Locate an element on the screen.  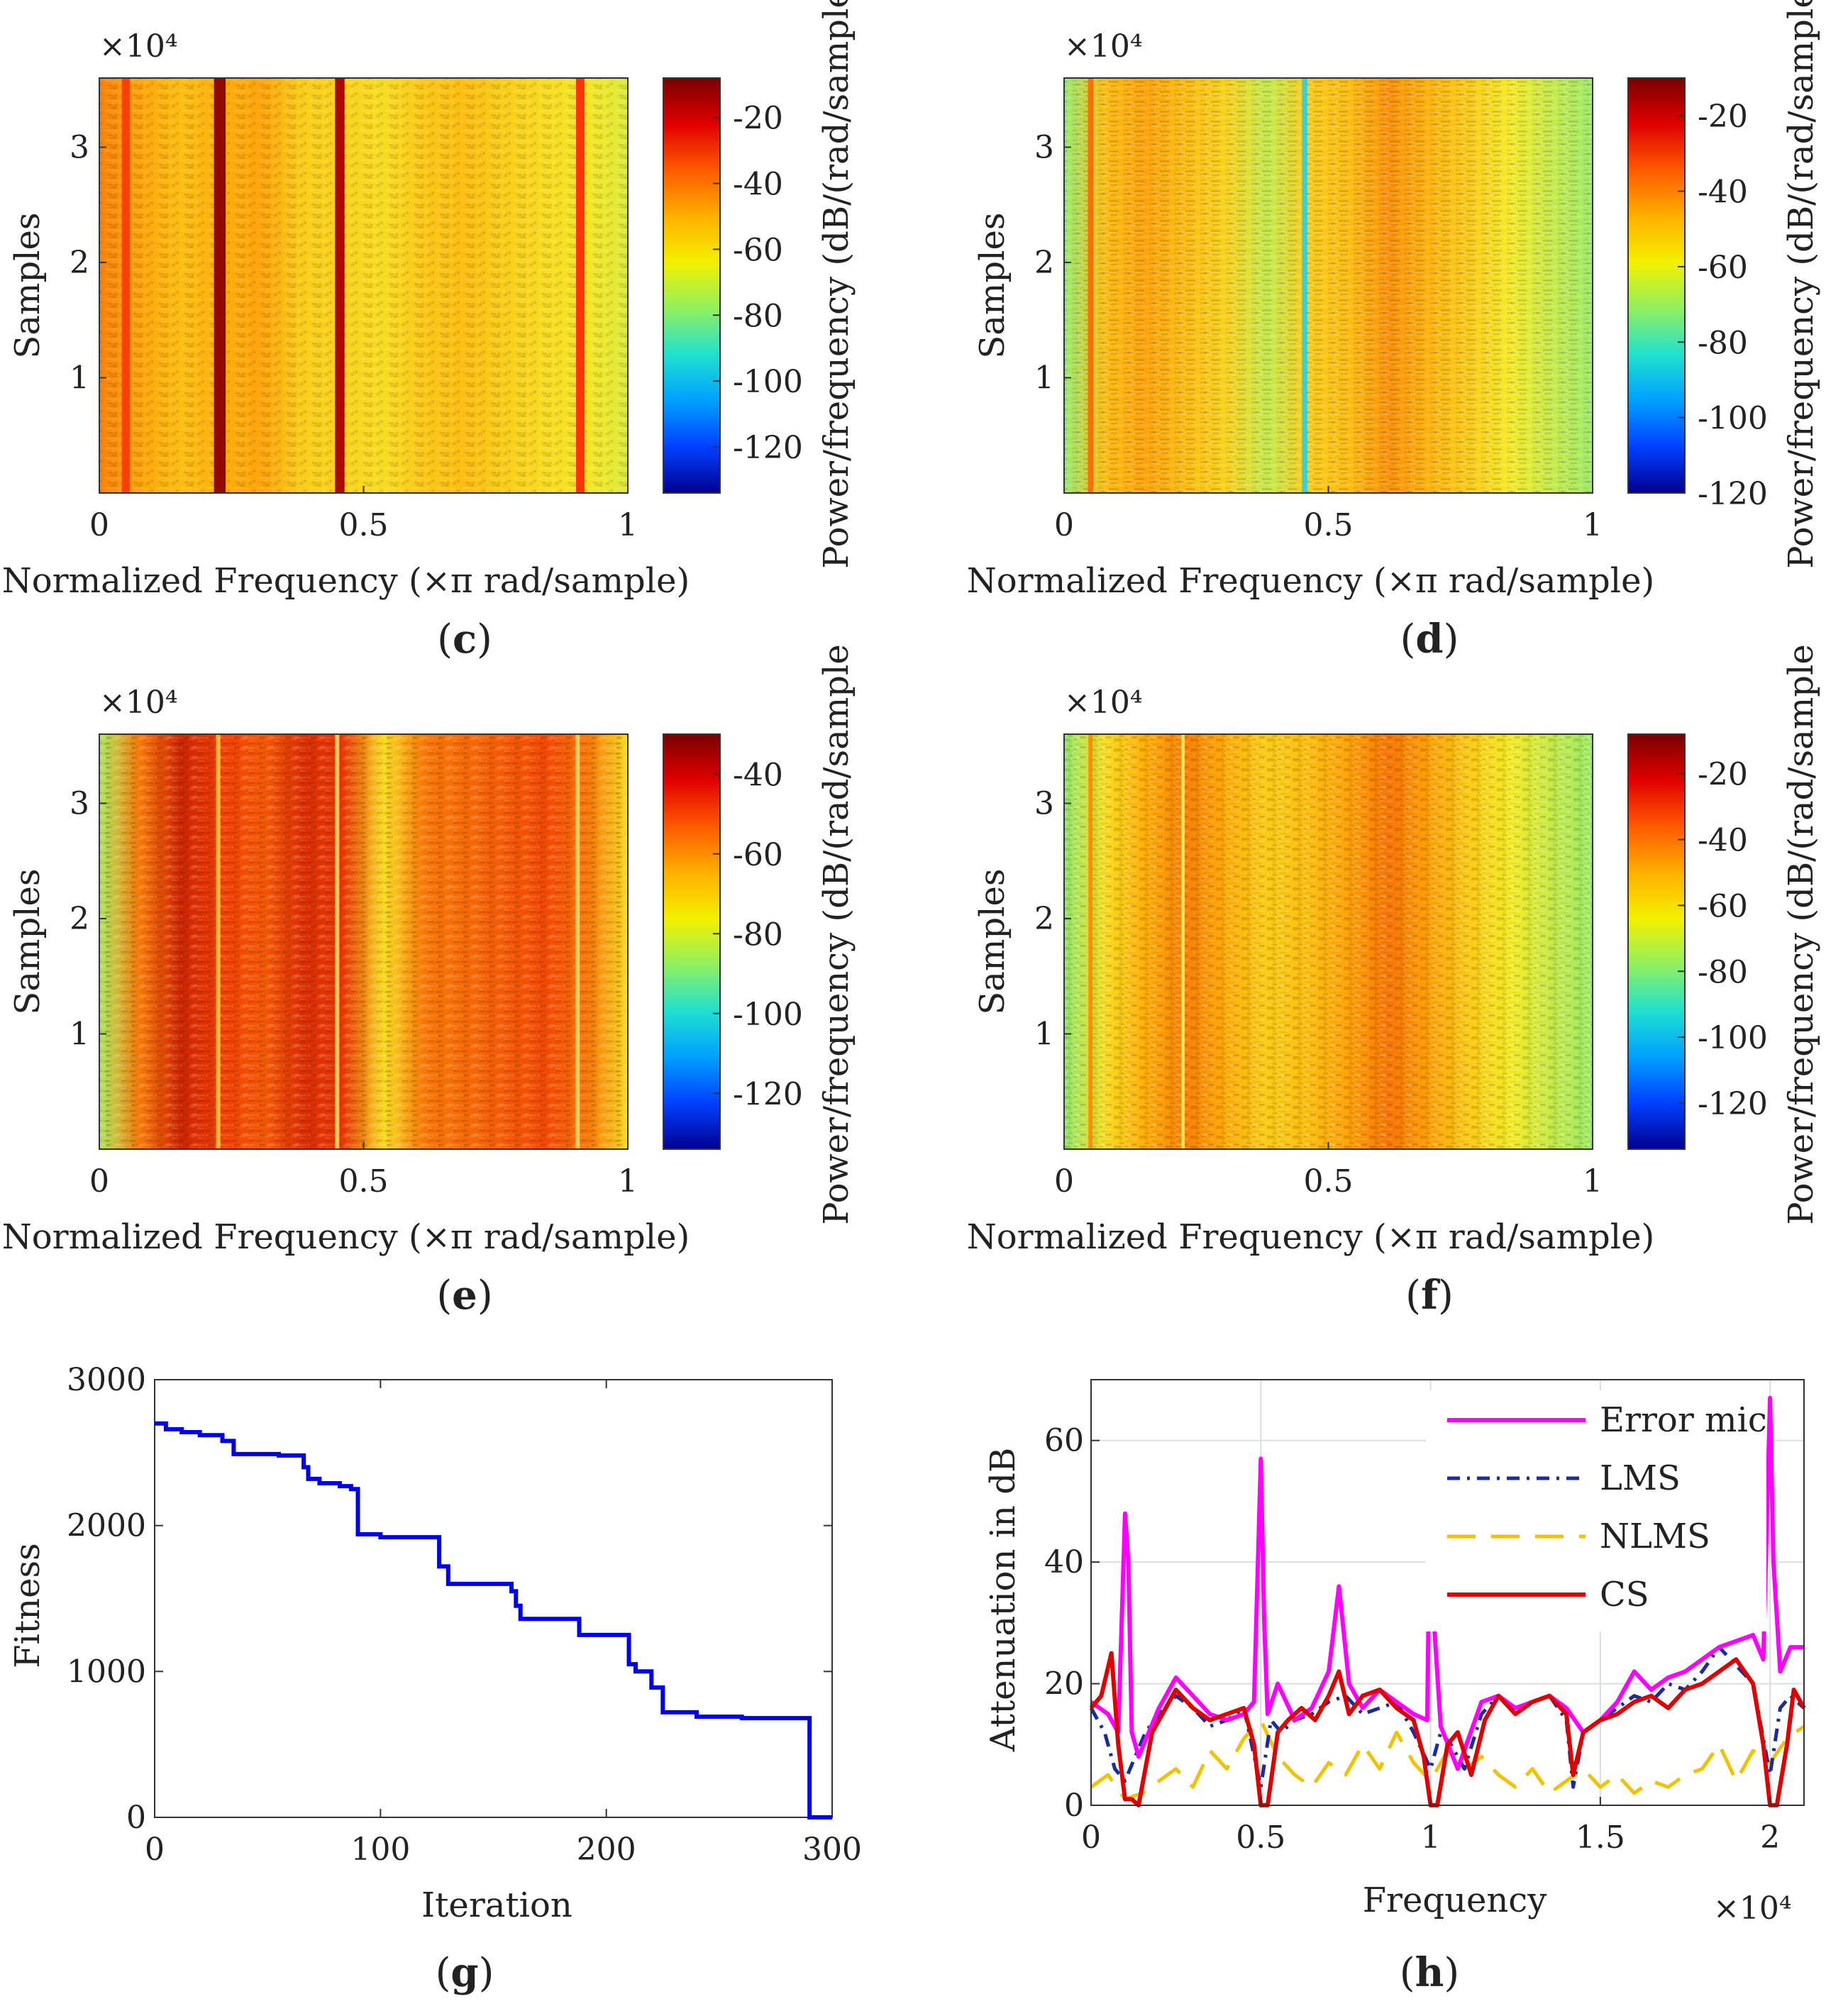
colorbar-tick-label: -40 is located at coordinates (758, 185).